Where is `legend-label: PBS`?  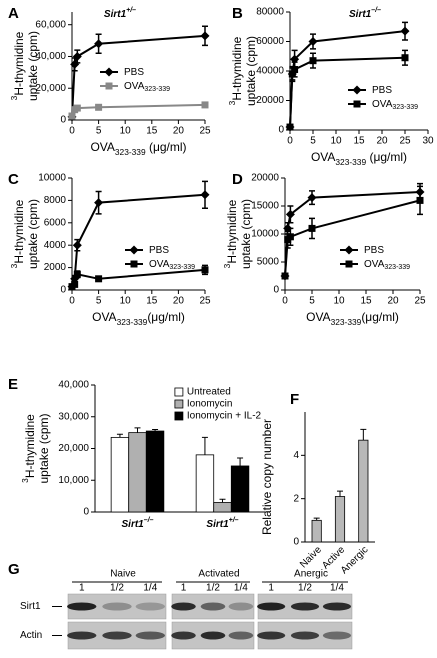 legend-label: PBS is located at coordinates (159, 250).